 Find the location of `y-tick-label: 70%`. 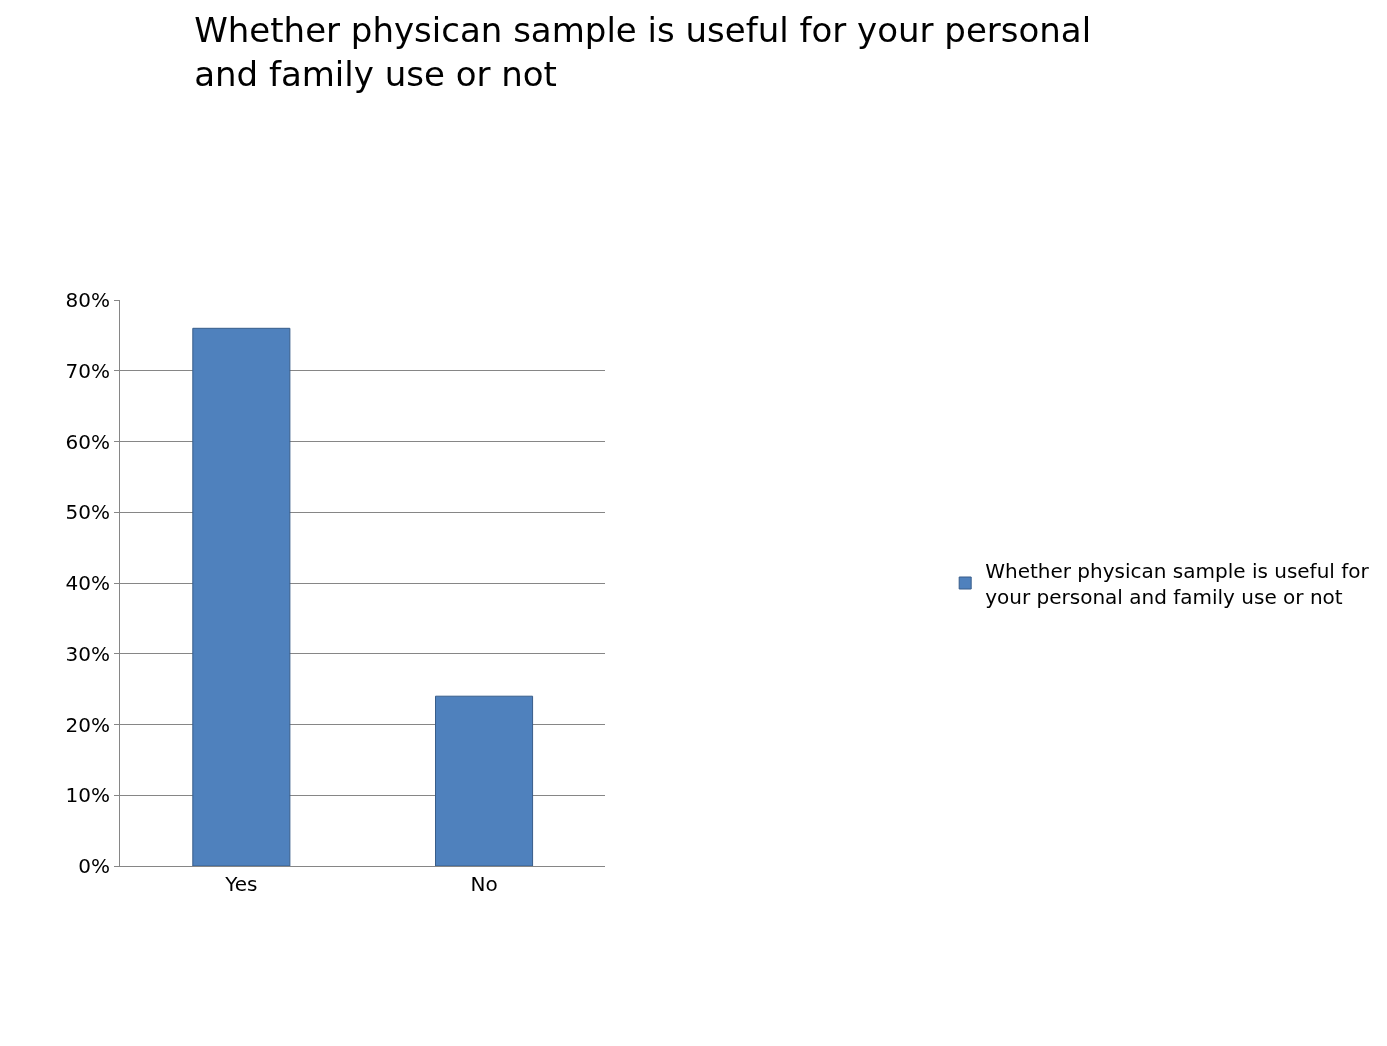

y-tick-label: 70% is located at coordinates (87, 370).